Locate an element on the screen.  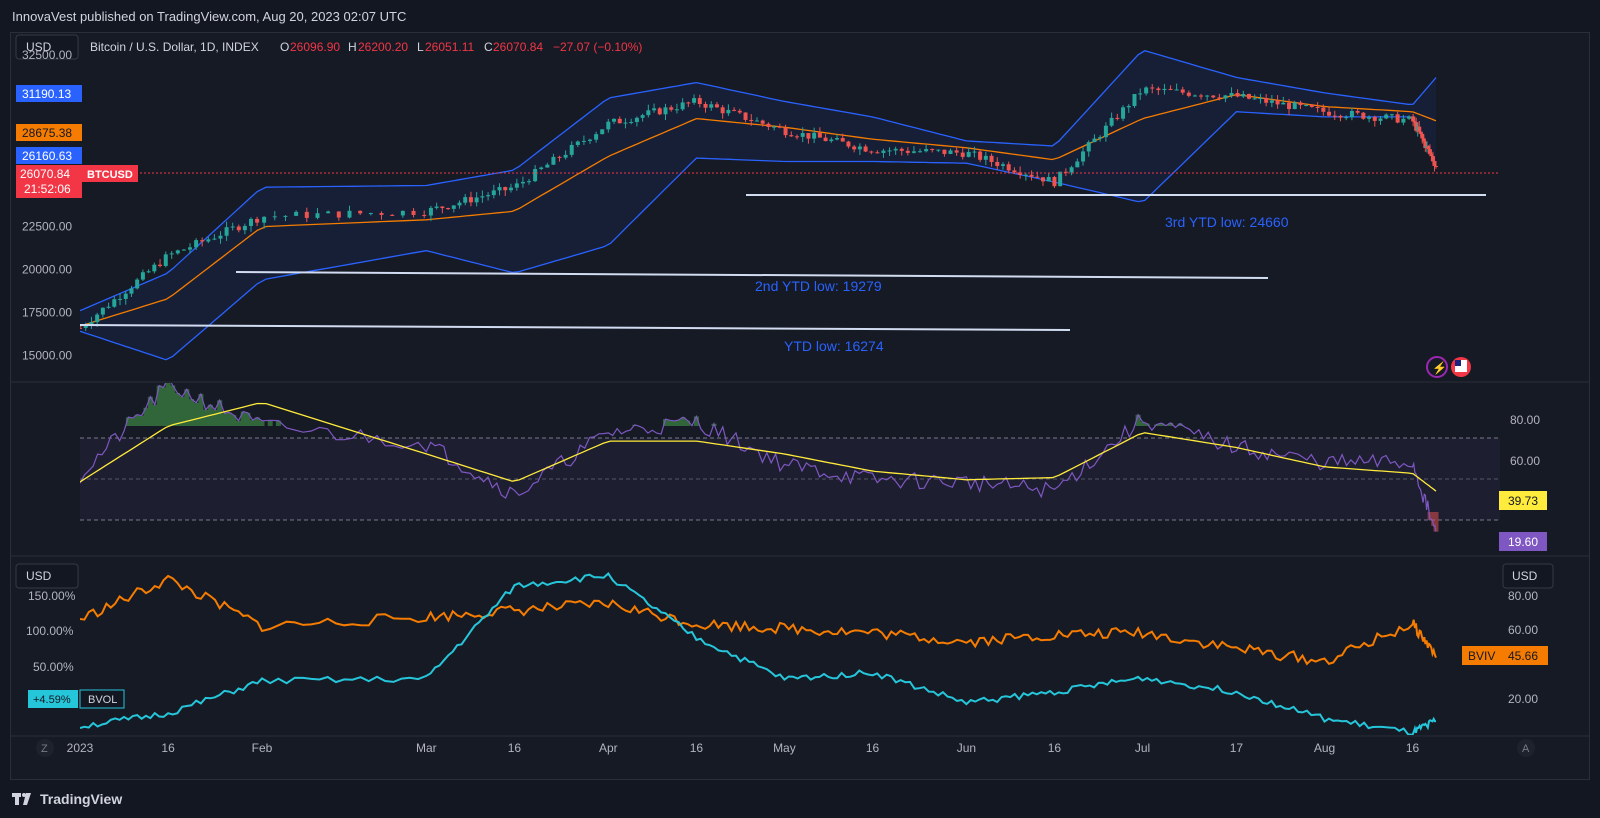
zoom-button is located at coordinates (45, 748).